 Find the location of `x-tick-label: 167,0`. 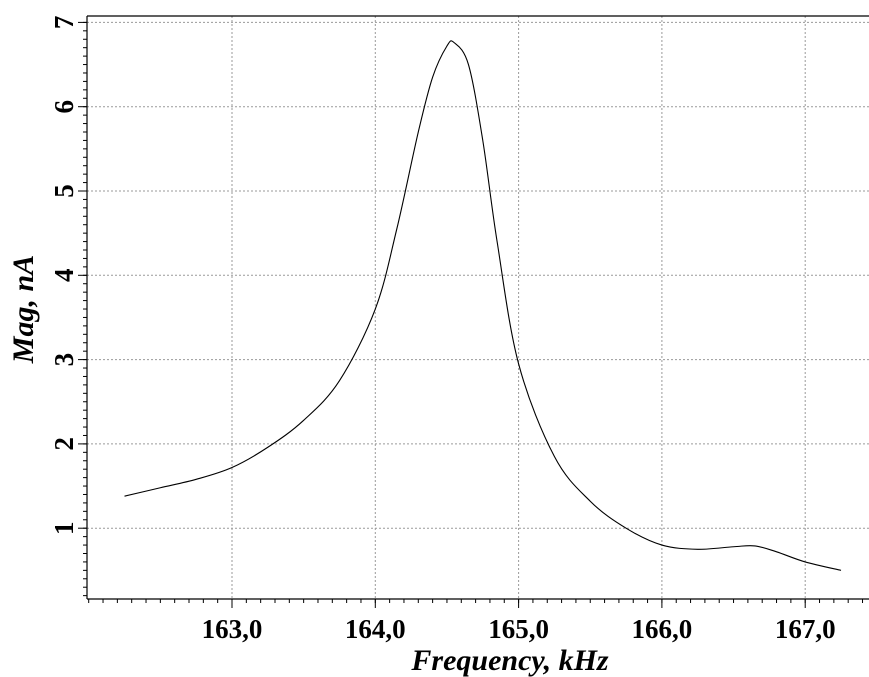

x-tick-label: 167,0 is located at coordinates (805, 629).